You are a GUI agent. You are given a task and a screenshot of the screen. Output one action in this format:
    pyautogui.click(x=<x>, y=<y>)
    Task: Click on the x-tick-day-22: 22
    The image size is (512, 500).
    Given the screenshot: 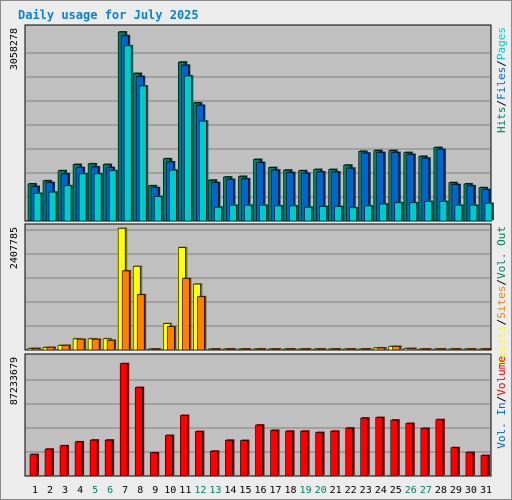 What is the action you would take?
    pyautogui.click(x=351, y=490)
    